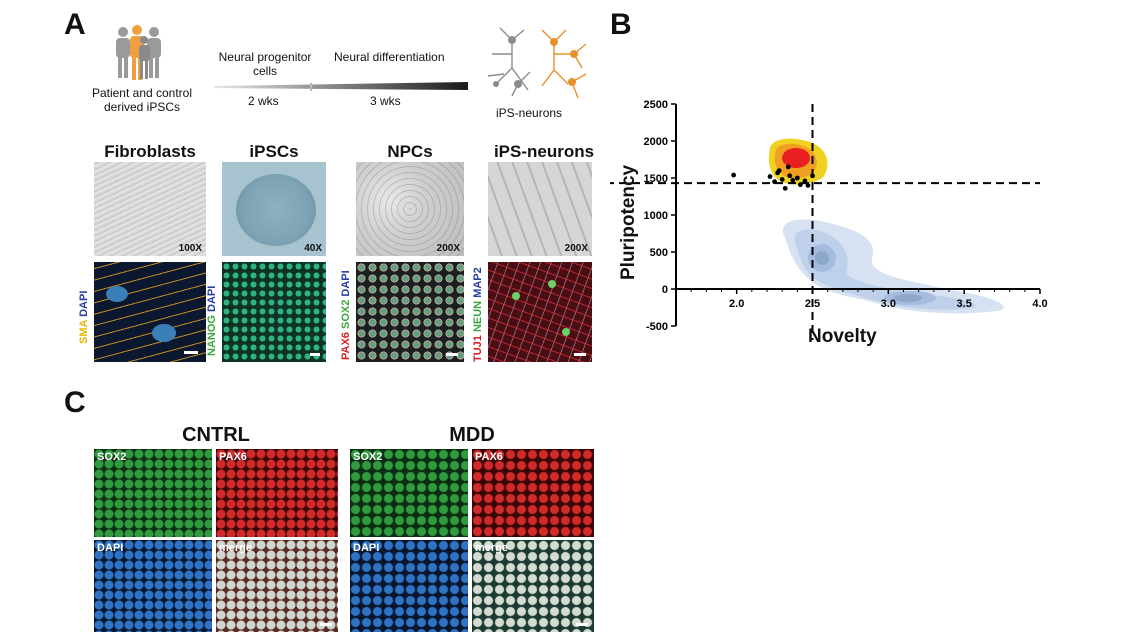  Describe the element at coordinates (659, 253) in the screenshot. I see `y-tick-label: 500` at that location.